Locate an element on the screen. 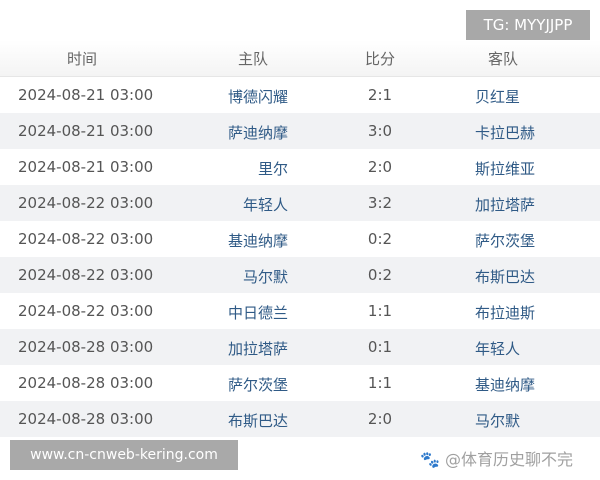  table-row: 2024-08-28 03:00 萨尔茨堡 1:1 基迪纳摩 is located at coordinates (300, 383).